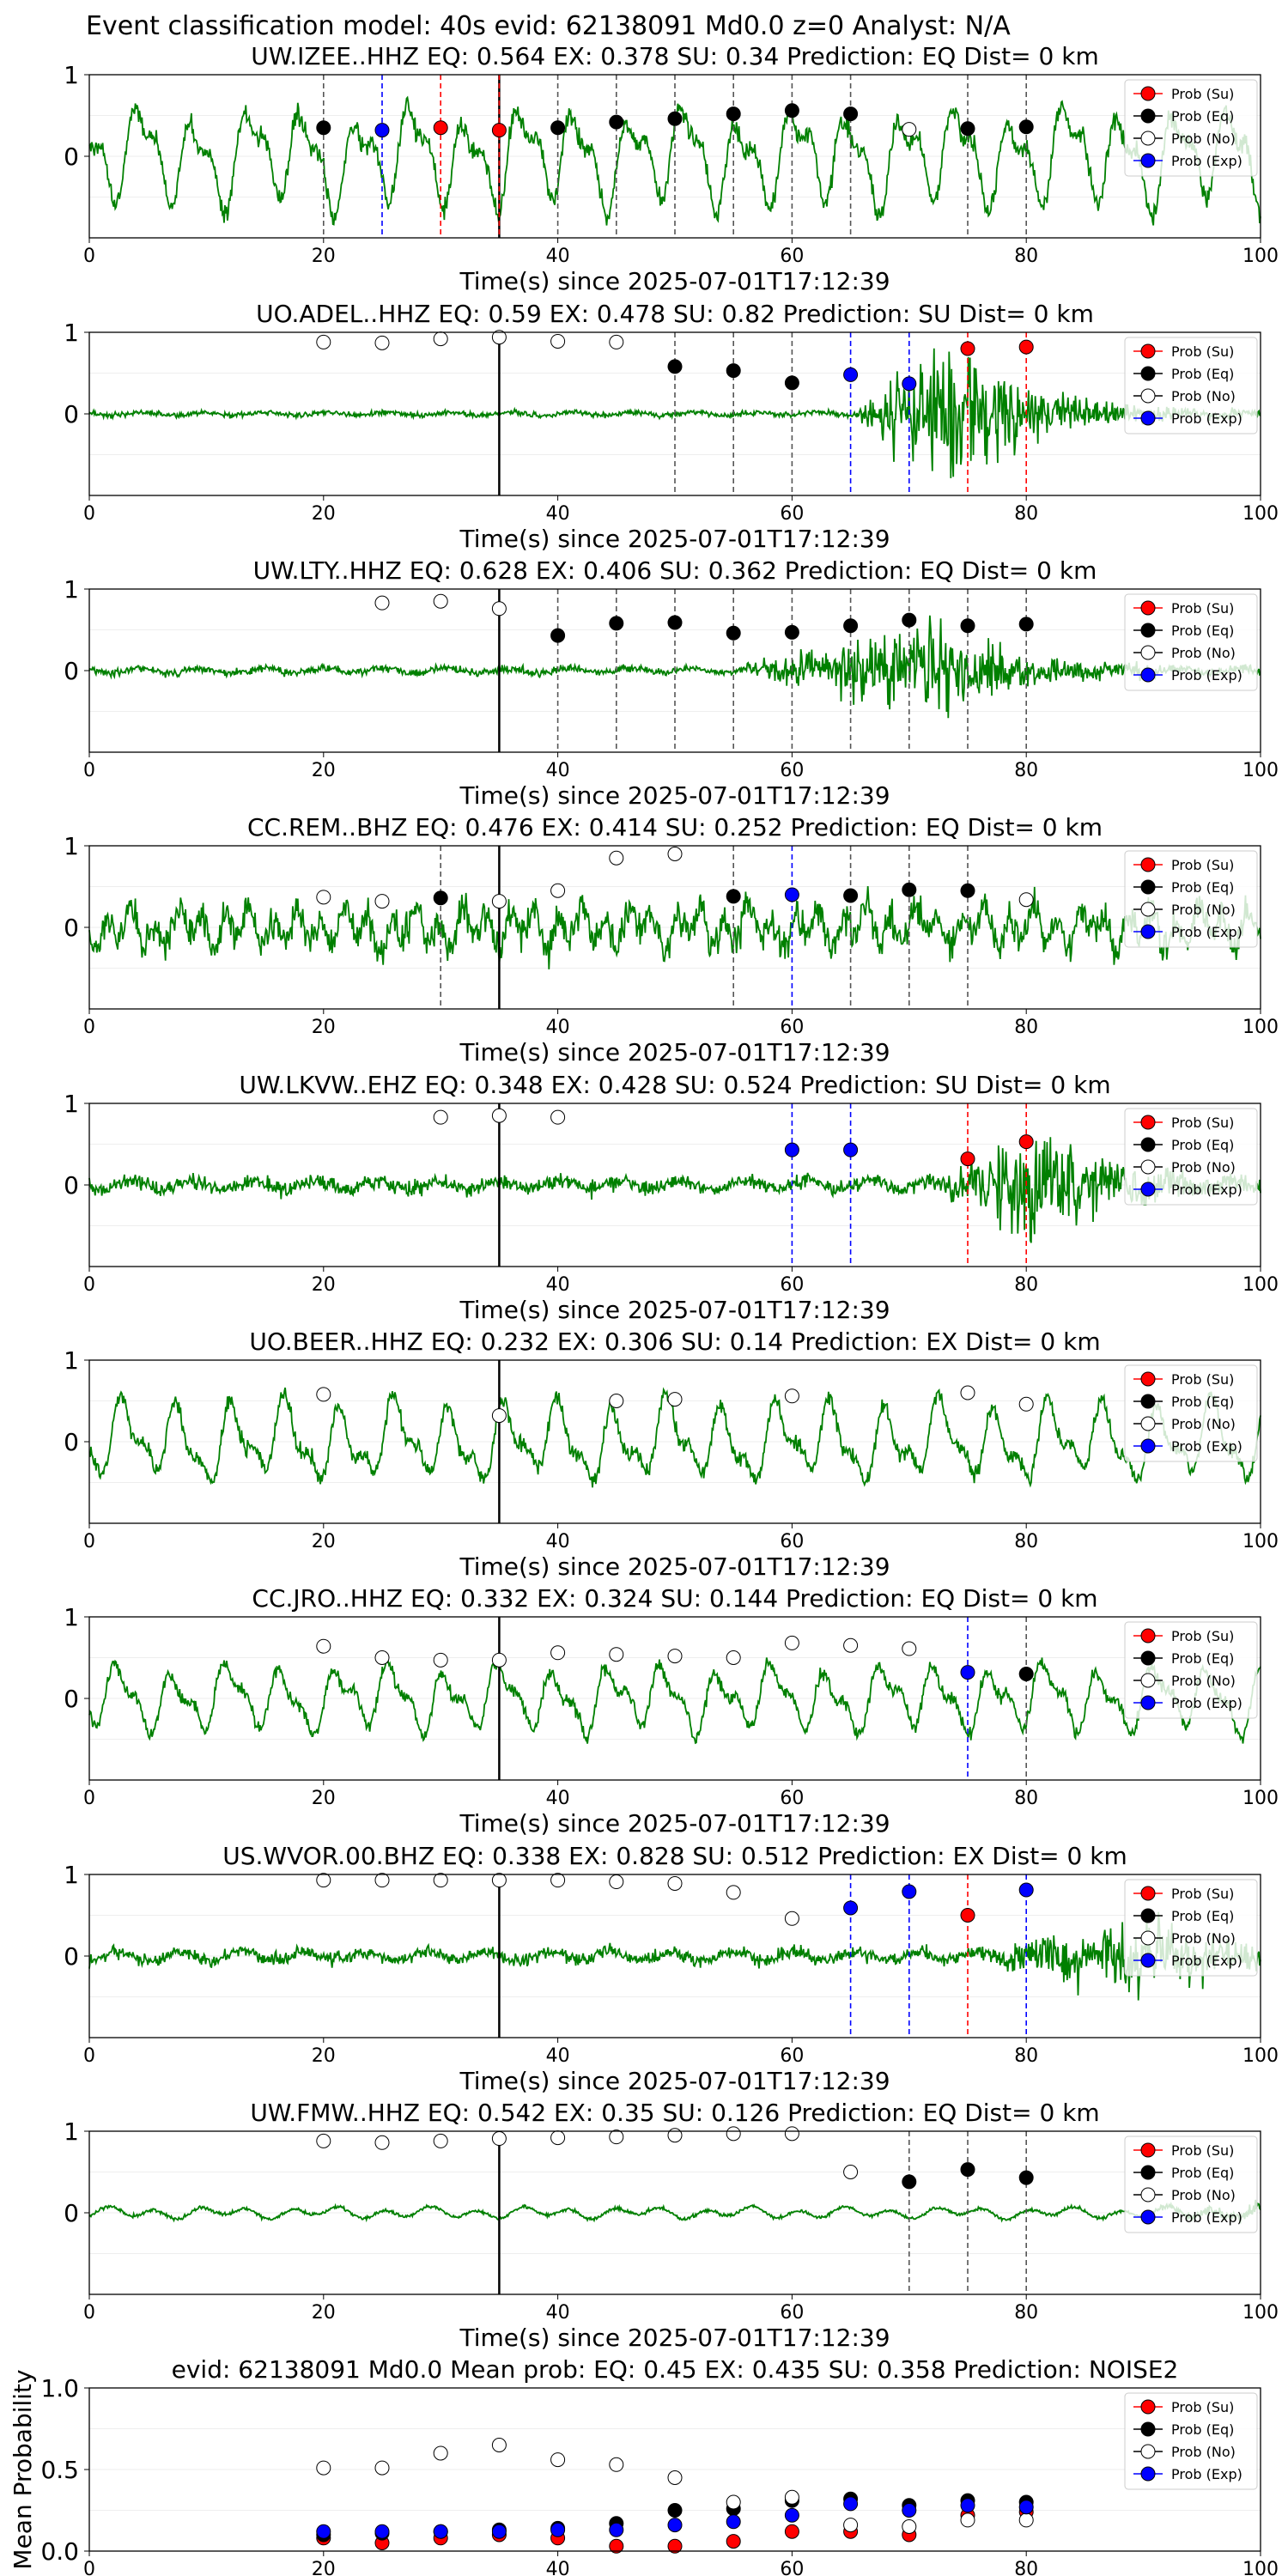 This screenshot has width=1288, height=2576. I want to click on legend-box, so click(1191, 2441).